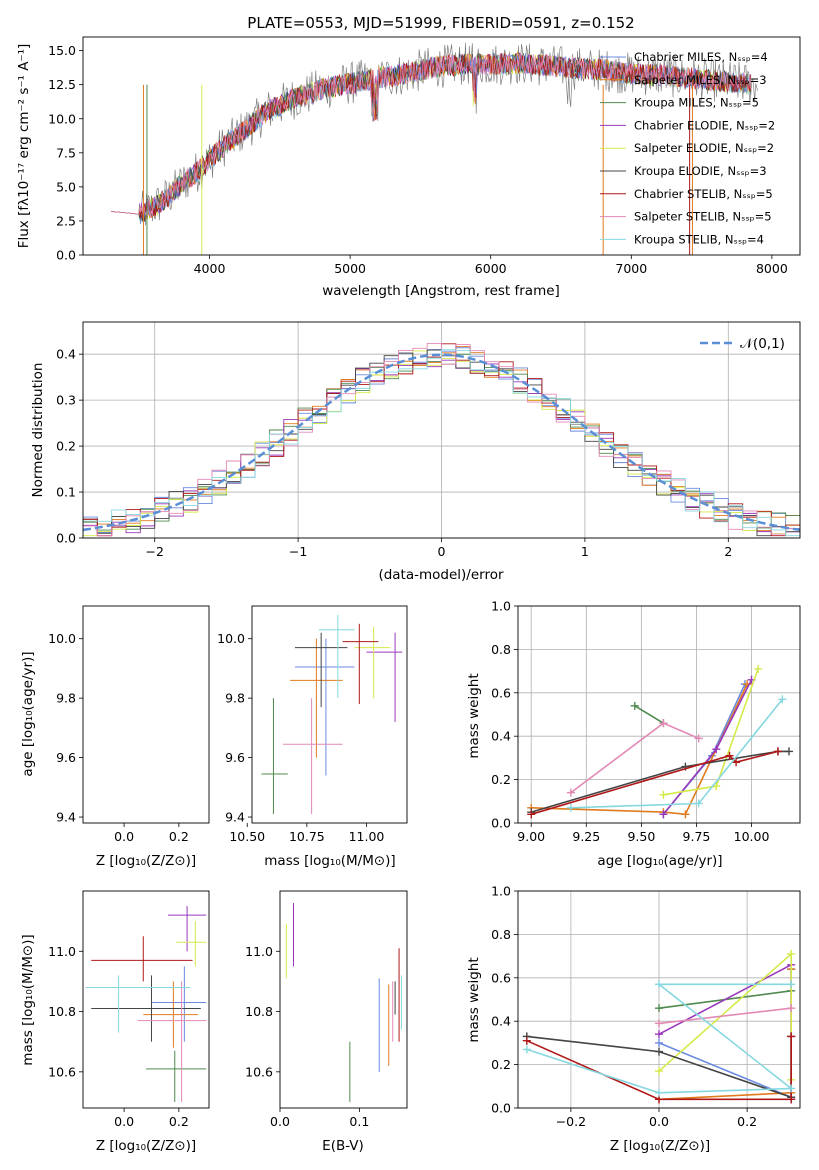 The width and height of the screenshot is (819, 1170). Describe the element at coordinates (66, 757) in the screenshot. I see `y-tick-label: 9.6` at that location.